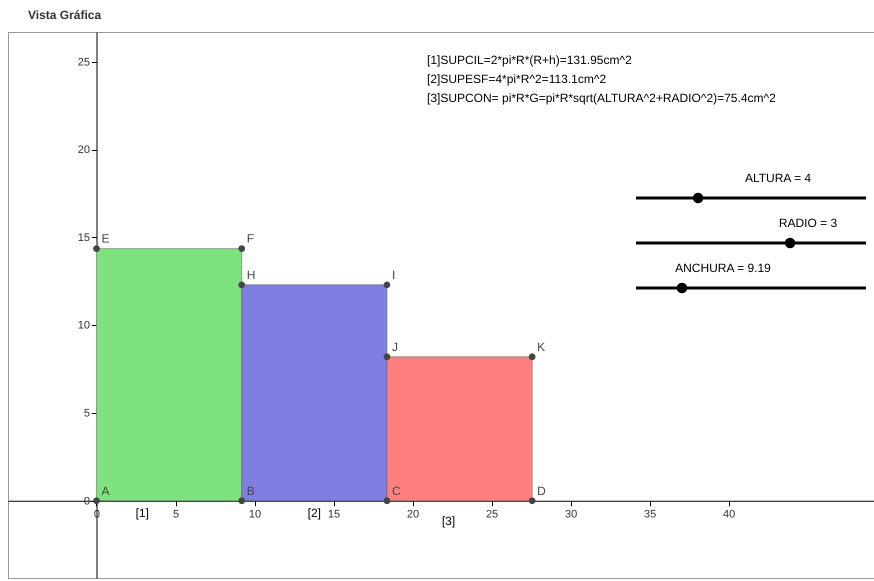  What do you see at coordinates (413, 514) in the screenshot?
I see `x-tick-label: 20` at bounding box center [413, 514].